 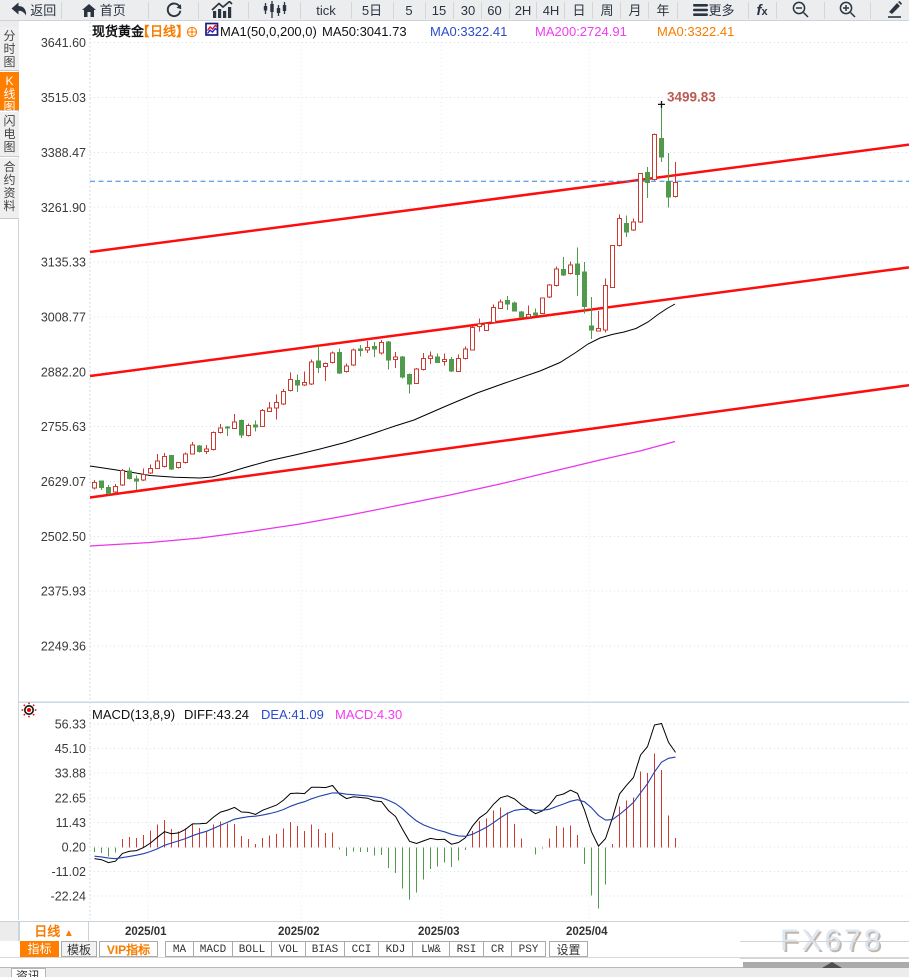 What do you see at coordinates (70, 774) in the screenshot?
I see `svg-text: 33.88` at bounding box center [70, 774].